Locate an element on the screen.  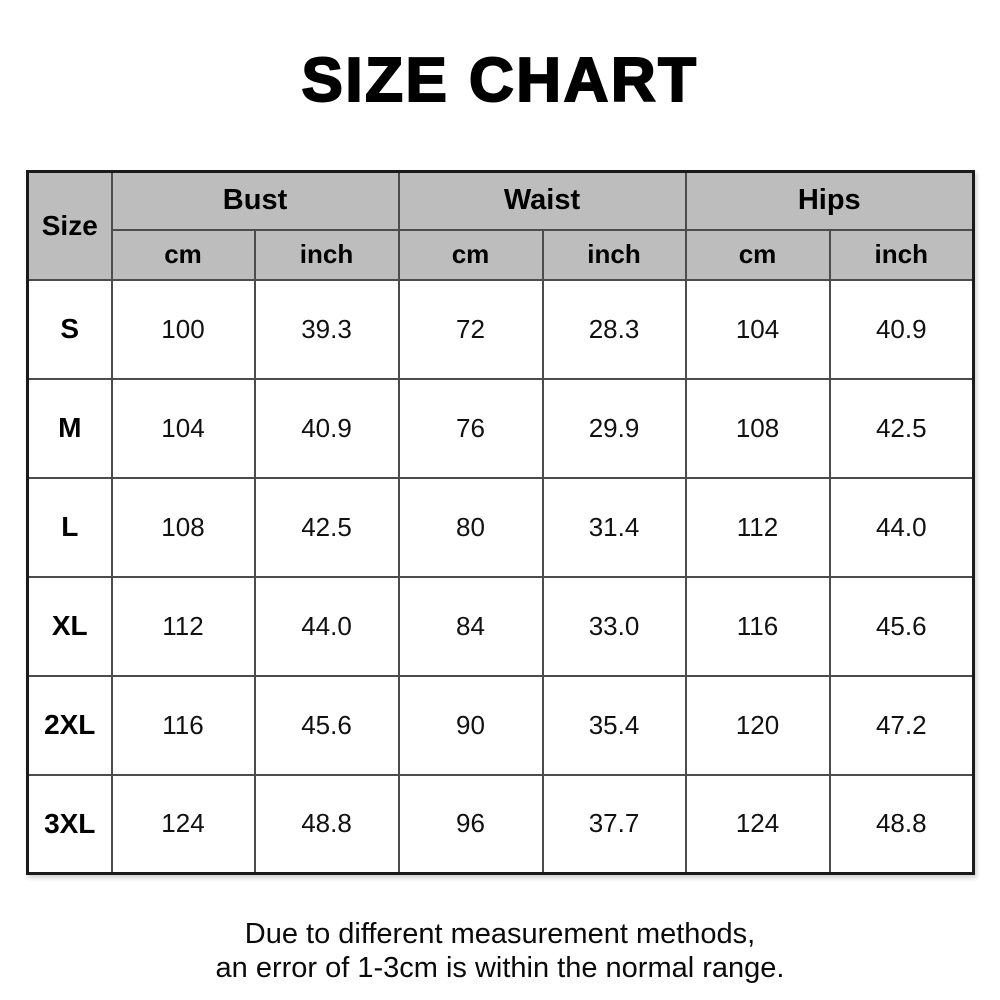
subheader-bust-cm: cm is located at coordinates (183, 254).